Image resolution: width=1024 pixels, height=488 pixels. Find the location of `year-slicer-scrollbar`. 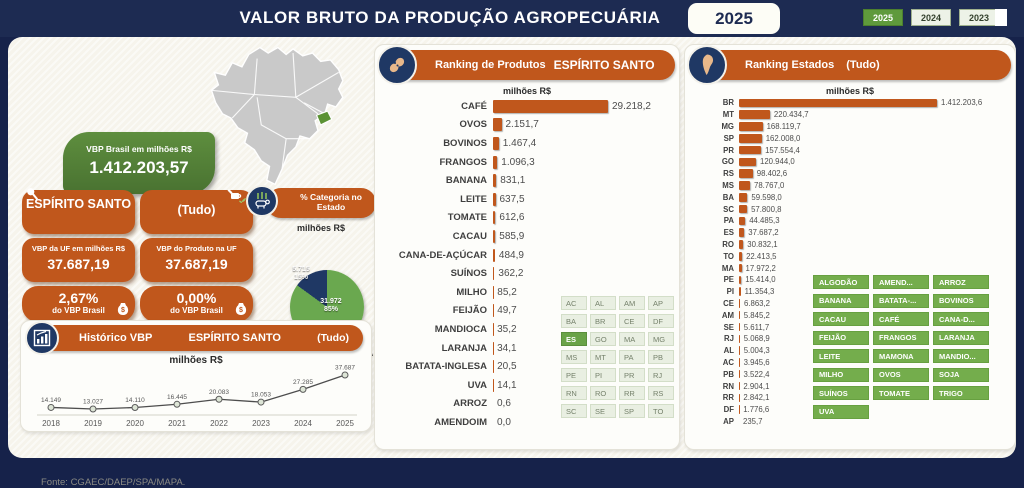

year-slicer-scrollbar is located at coordinates (1001, 17).